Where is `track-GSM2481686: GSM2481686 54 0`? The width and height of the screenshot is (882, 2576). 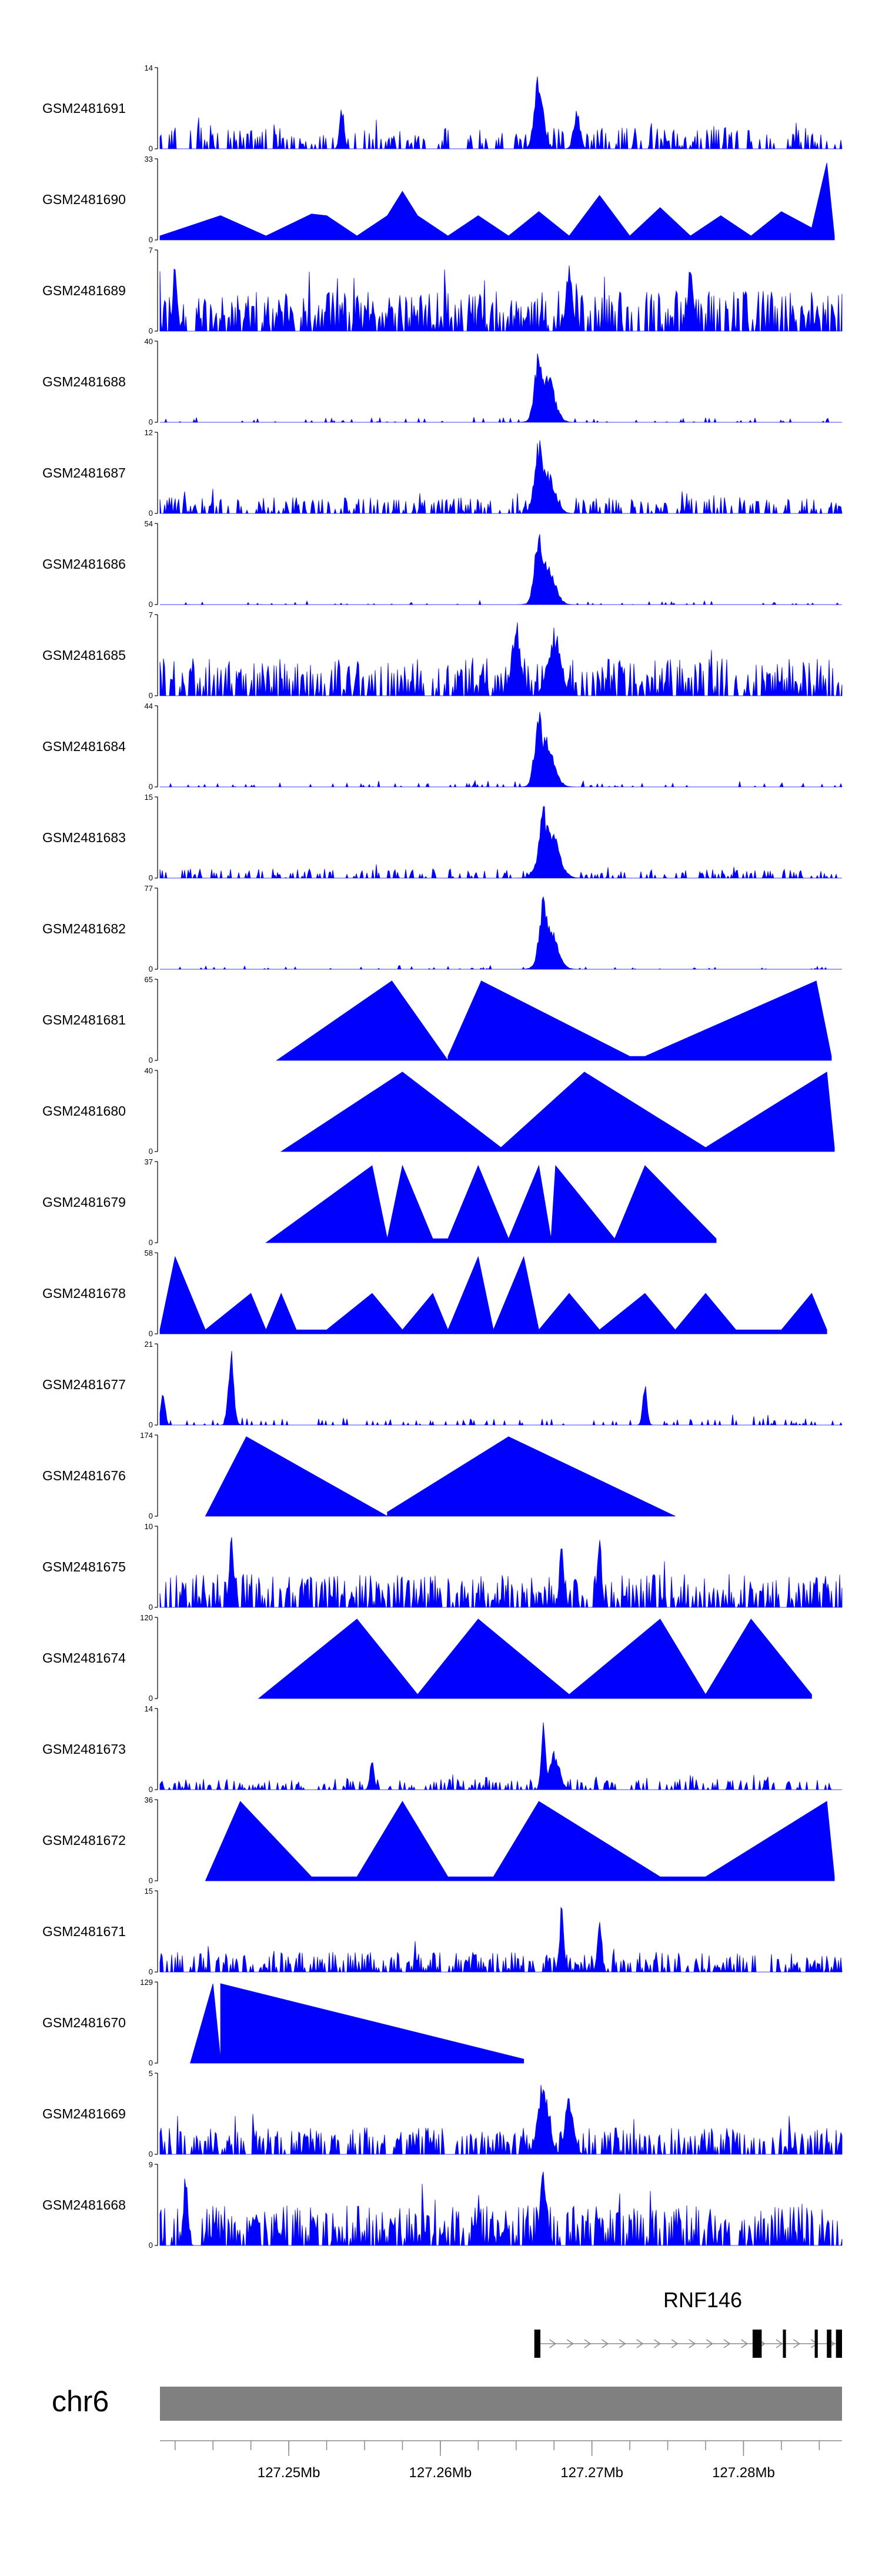
track-GSM2481686: GSM2481686 54 0 is located at coordinates (442, 564).